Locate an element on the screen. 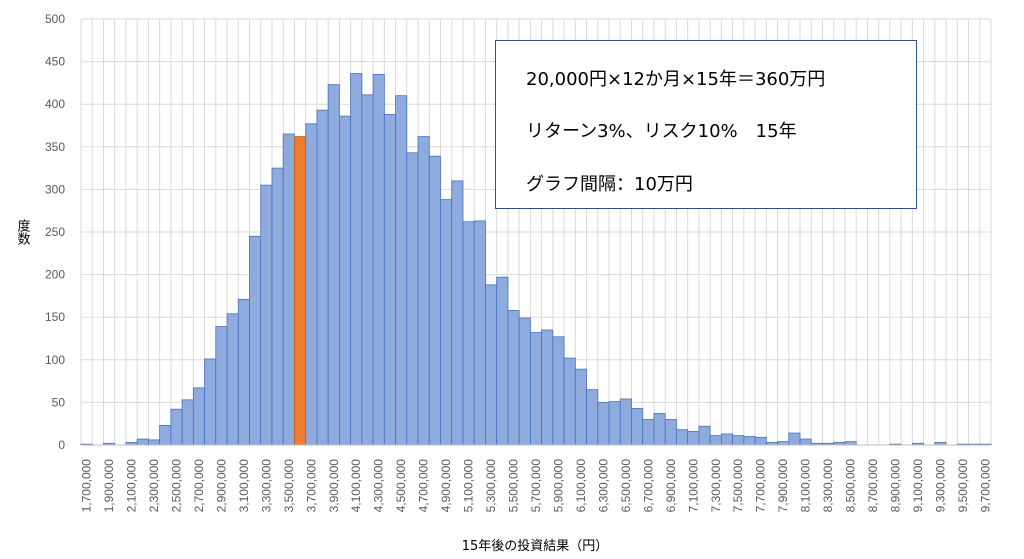 The width and height of the screenshot is (1024, 559). highlighted-bar is located at coordinates (300, 291).